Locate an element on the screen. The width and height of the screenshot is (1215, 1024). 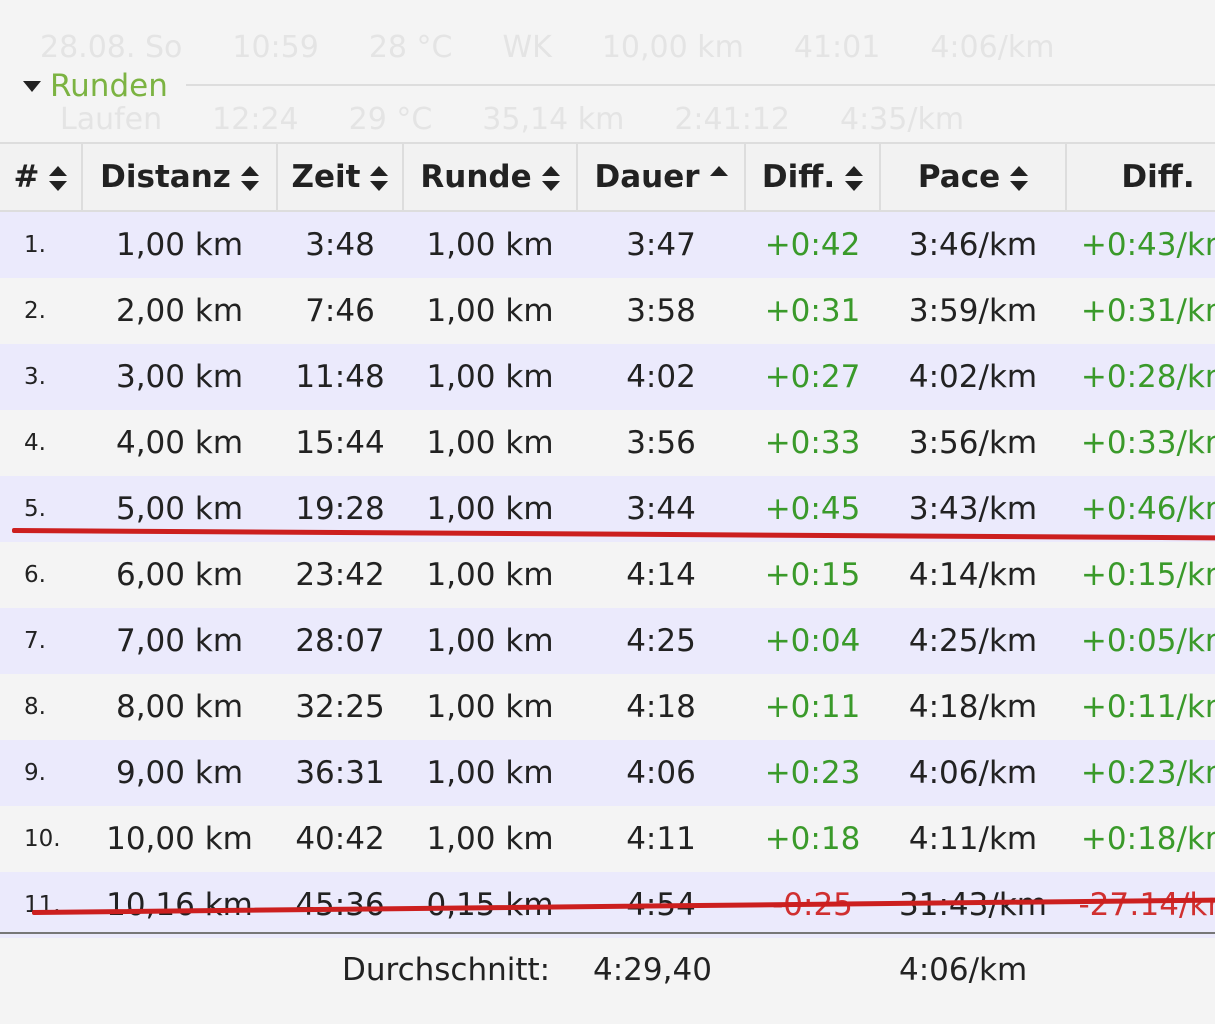
background-row: Laufen 12:24 29 °C 35,14 km 2:41:12 4:35/km is located at coordinates (537, 119).